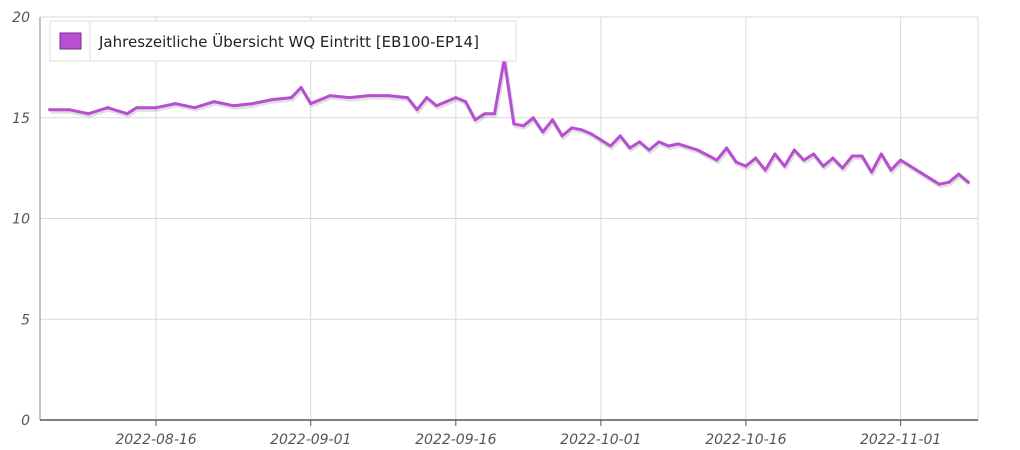 Image resolution: width=1020 pixels, height=450 pixels. What do you see at coordinates (310, 440) in the screenshot?
I see `x-tick-label: 2022-09-01` at bounding box center [310, 440].